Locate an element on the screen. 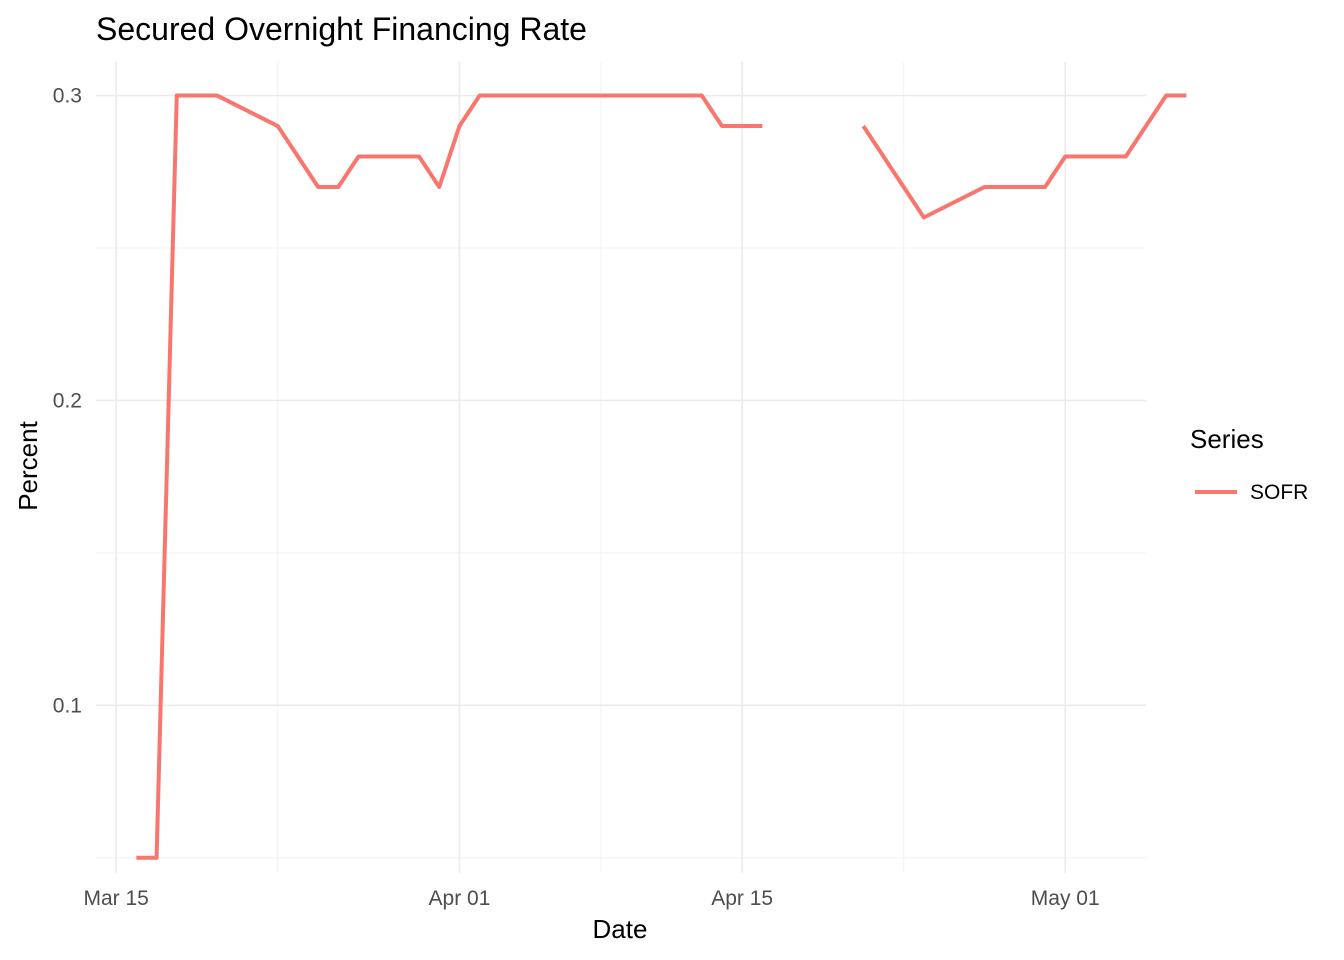 The width and height of the screenshot is (1344, 960). y-tick-label: 0.1 is located at coordinates (67, 705).